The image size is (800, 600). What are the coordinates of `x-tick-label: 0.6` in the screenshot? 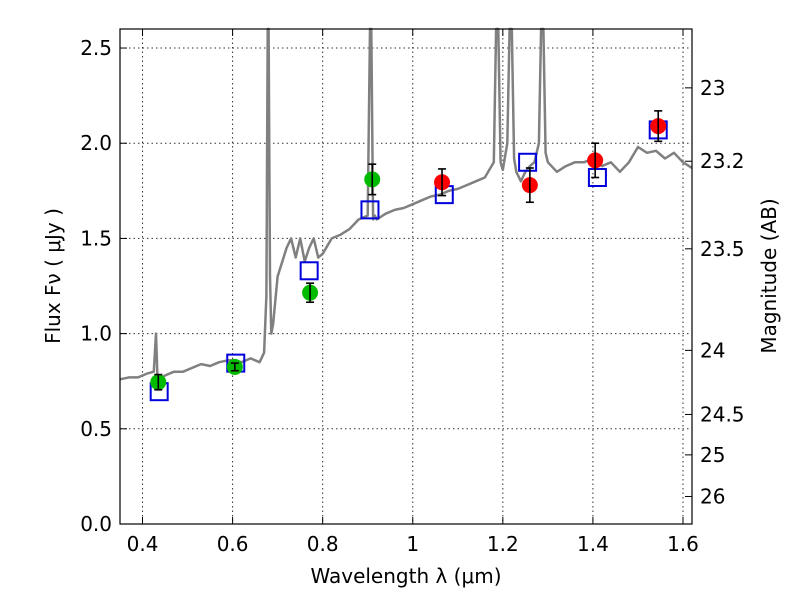 It's located at (233, 544).